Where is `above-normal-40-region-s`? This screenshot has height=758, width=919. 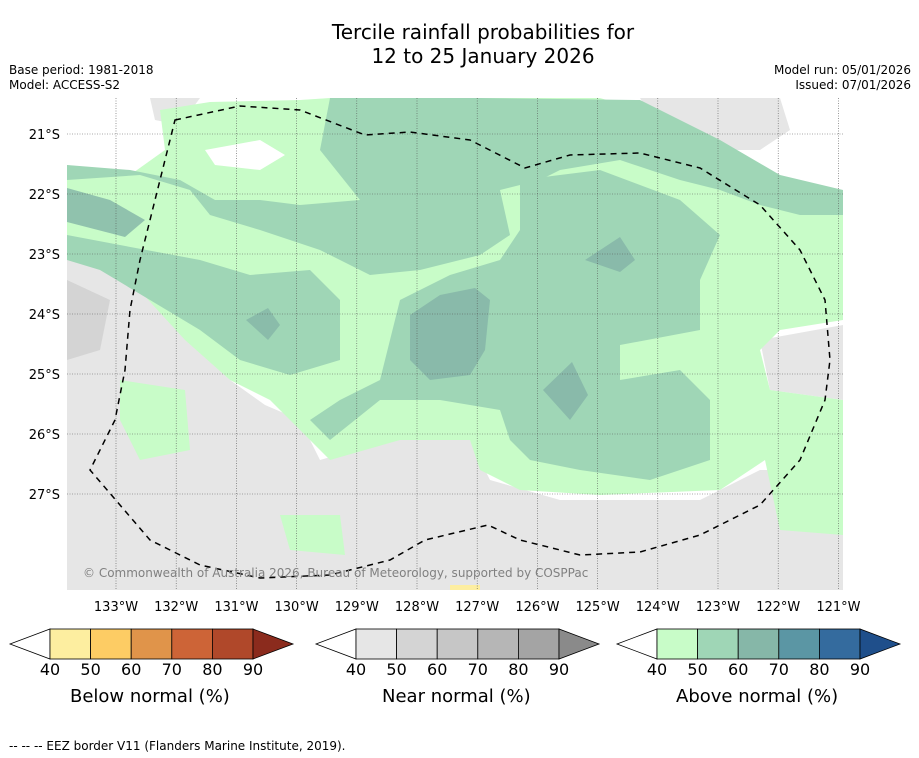
above-normal-40-region-s is located at coordinates (312, 535).